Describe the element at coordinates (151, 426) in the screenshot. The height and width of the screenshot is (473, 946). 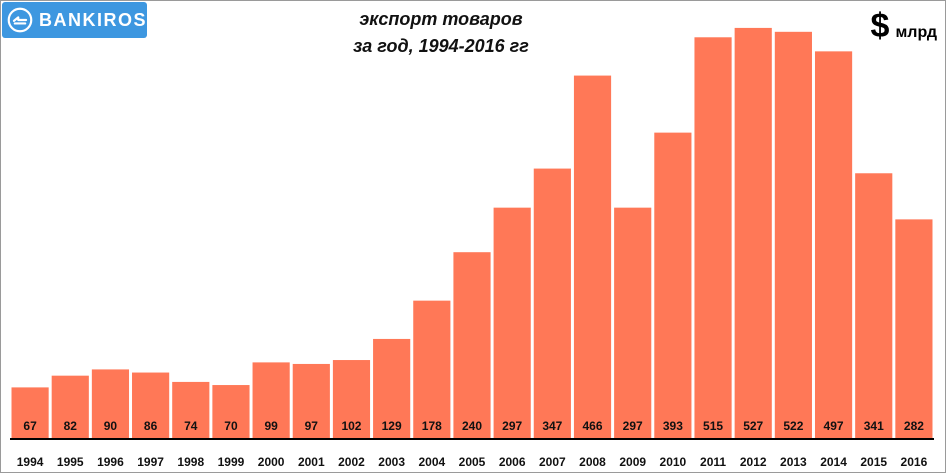
I see `value-label-1997: 86` at that location.